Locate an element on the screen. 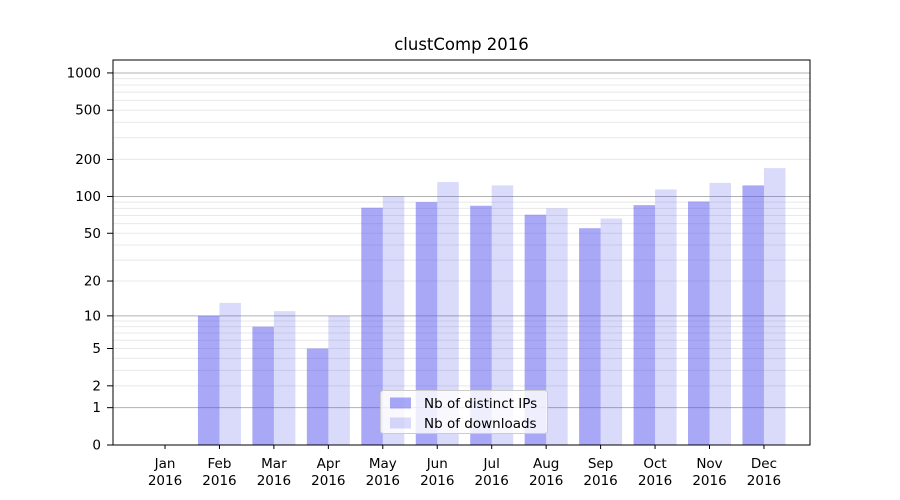 Image resolution: width=900 pixels, height=500 pixels. x-tick-label-month: Aug is located at coordinates (546, 464).